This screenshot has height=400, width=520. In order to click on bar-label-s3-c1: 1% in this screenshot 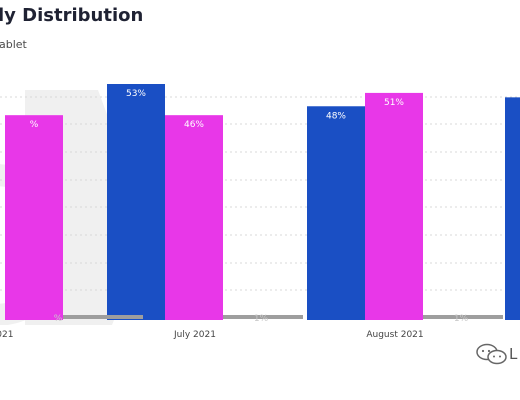, I will do `click(261, 319)`.